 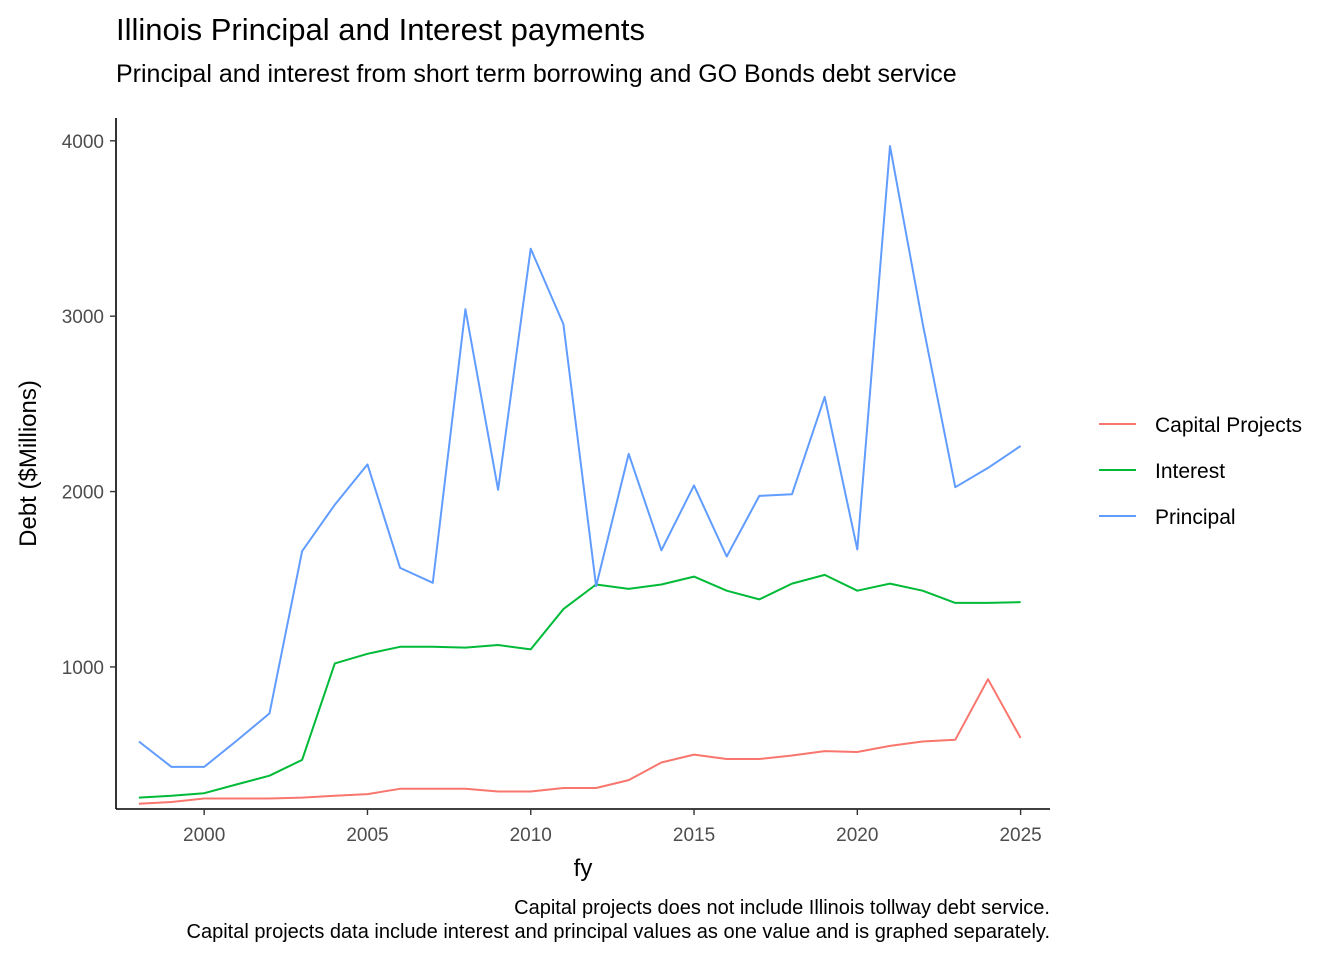 What do you see at coordinates (83, 142) in the screenshot?
I see `y-tick-label: 4000` at bounding box center [83, 142].